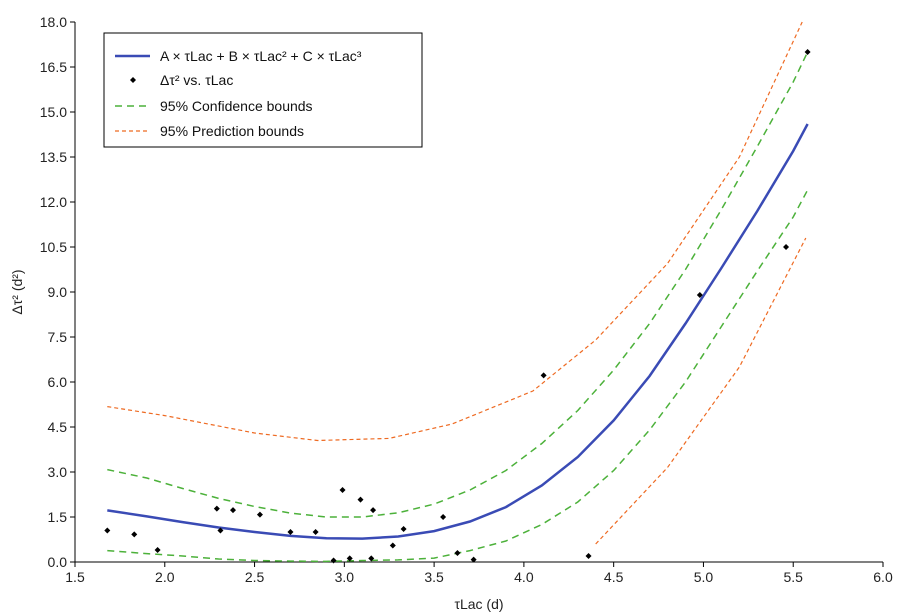 This screenshot has height=615, width=907. What do you see at coordinates (75, 577) in the screenshot?
I see `x-tick-label: 1.5` at bounding box center [75, 577].